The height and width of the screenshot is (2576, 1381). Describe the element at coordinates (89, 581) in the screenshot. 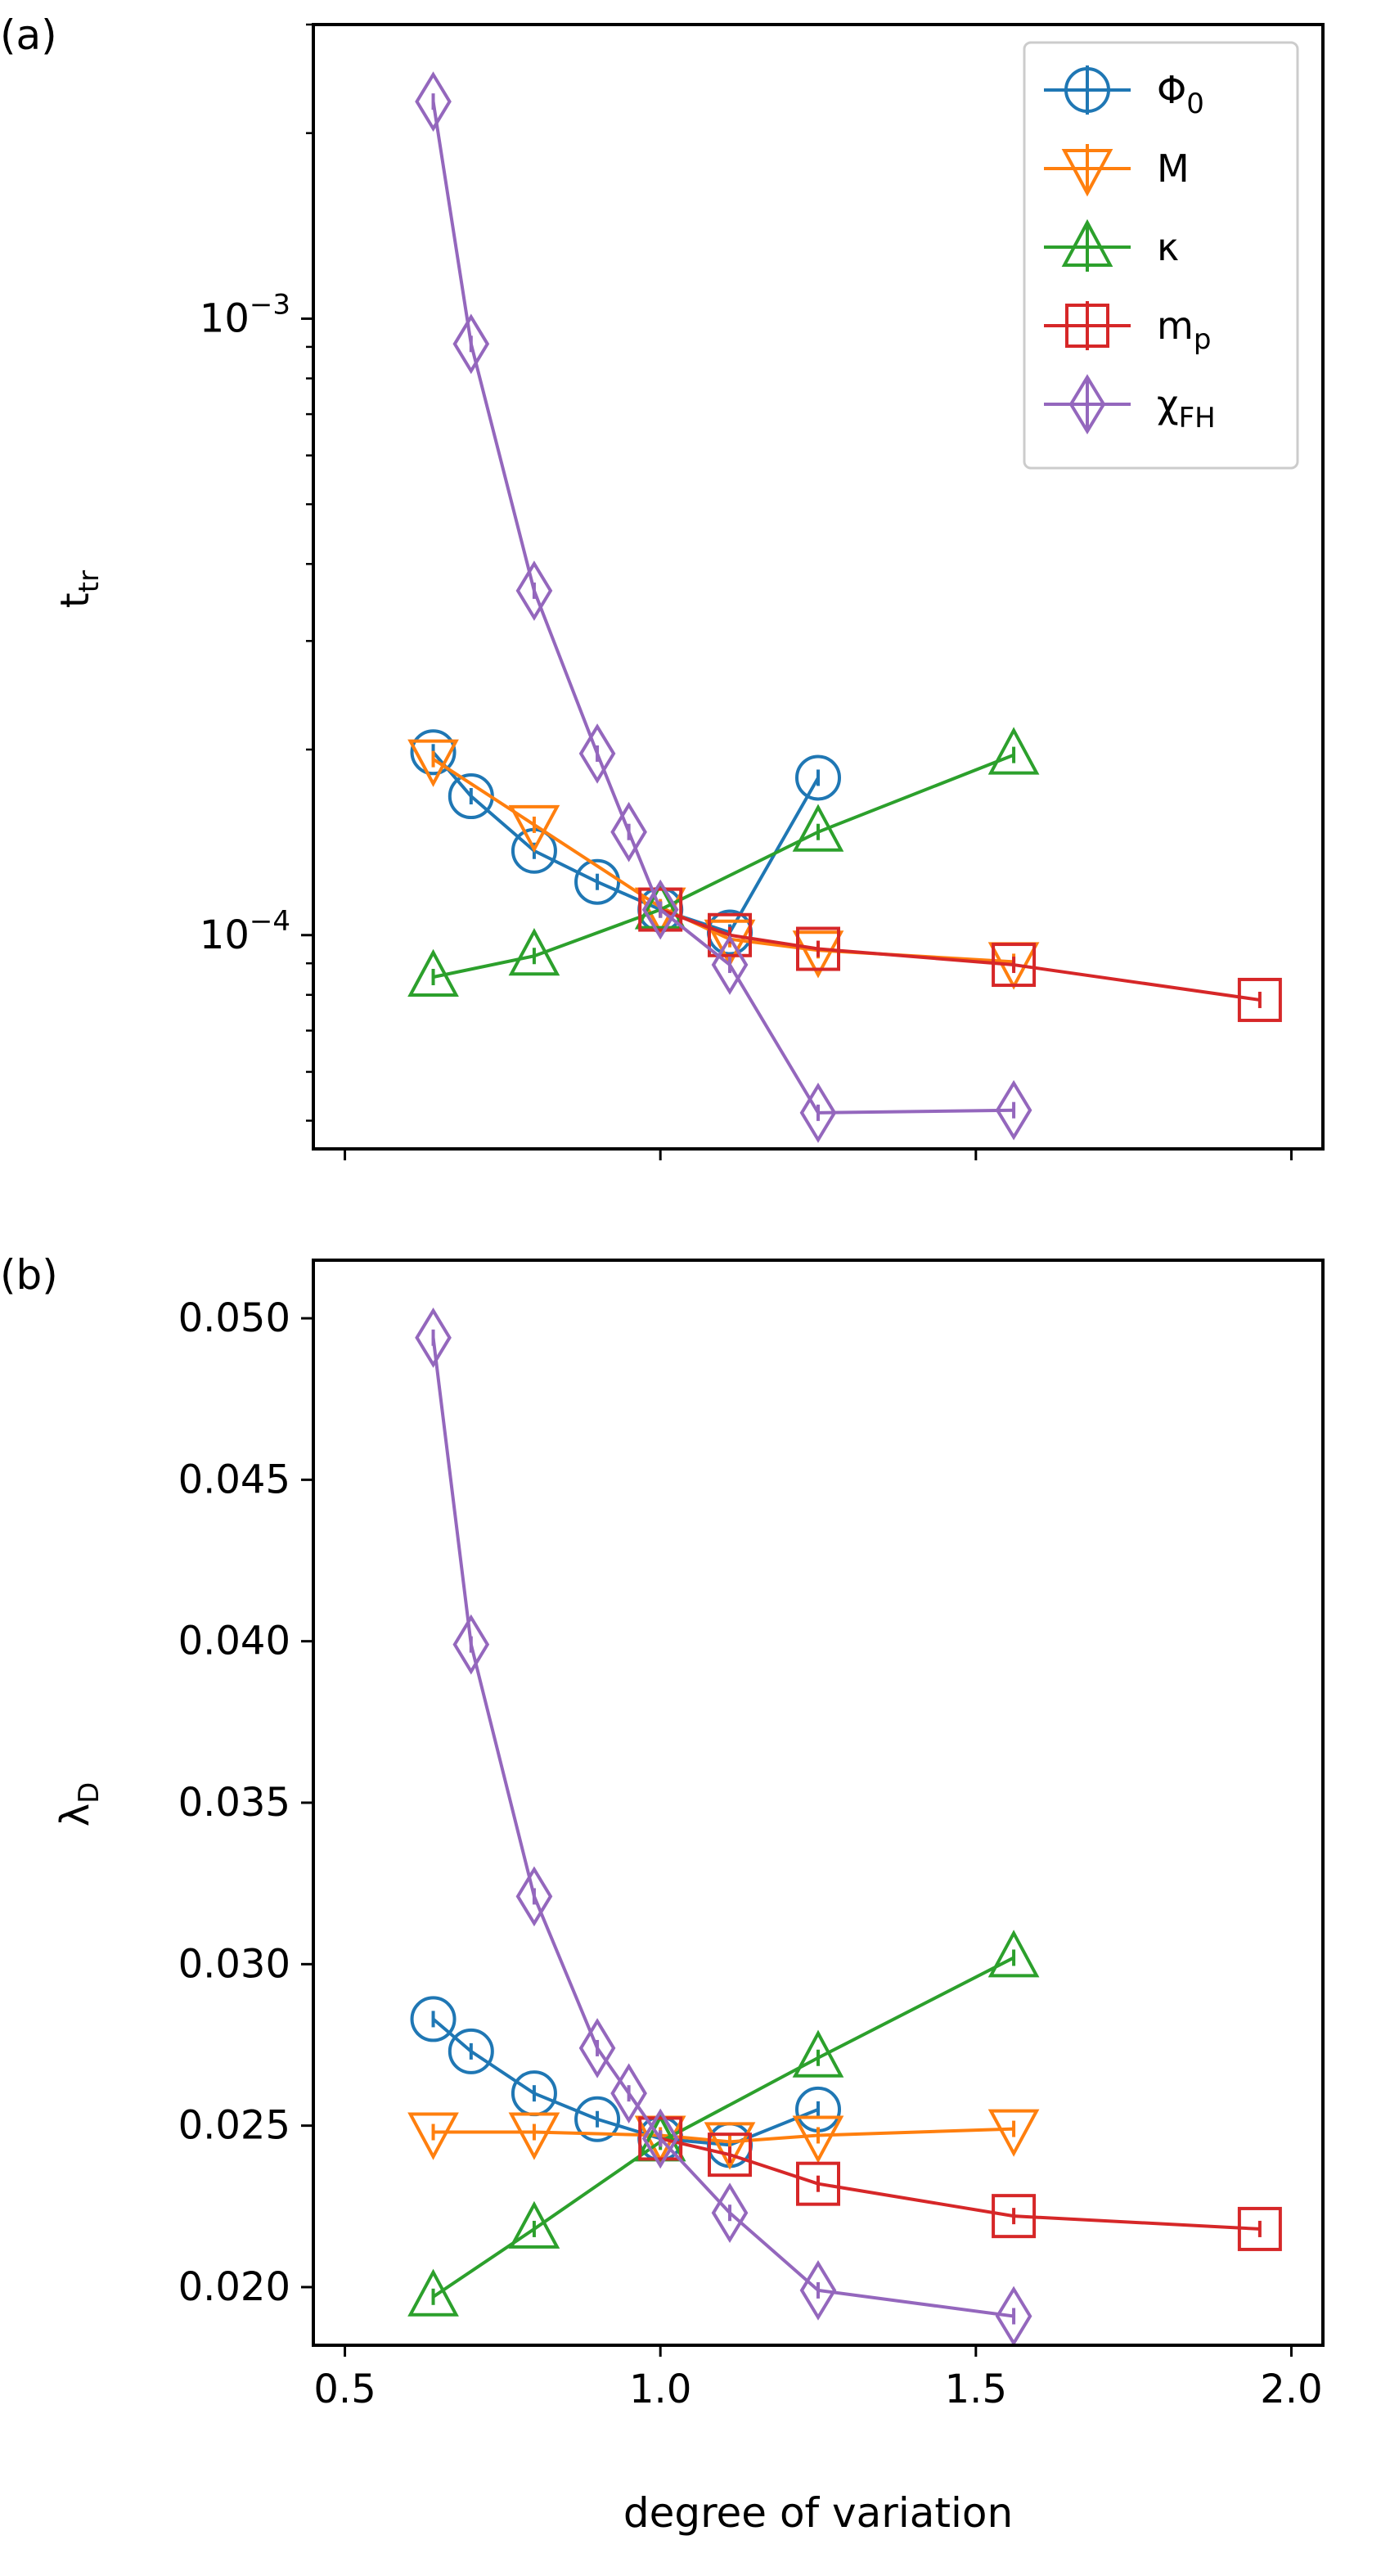

I see `panel-a-ylabel-sub: tr` at that location.